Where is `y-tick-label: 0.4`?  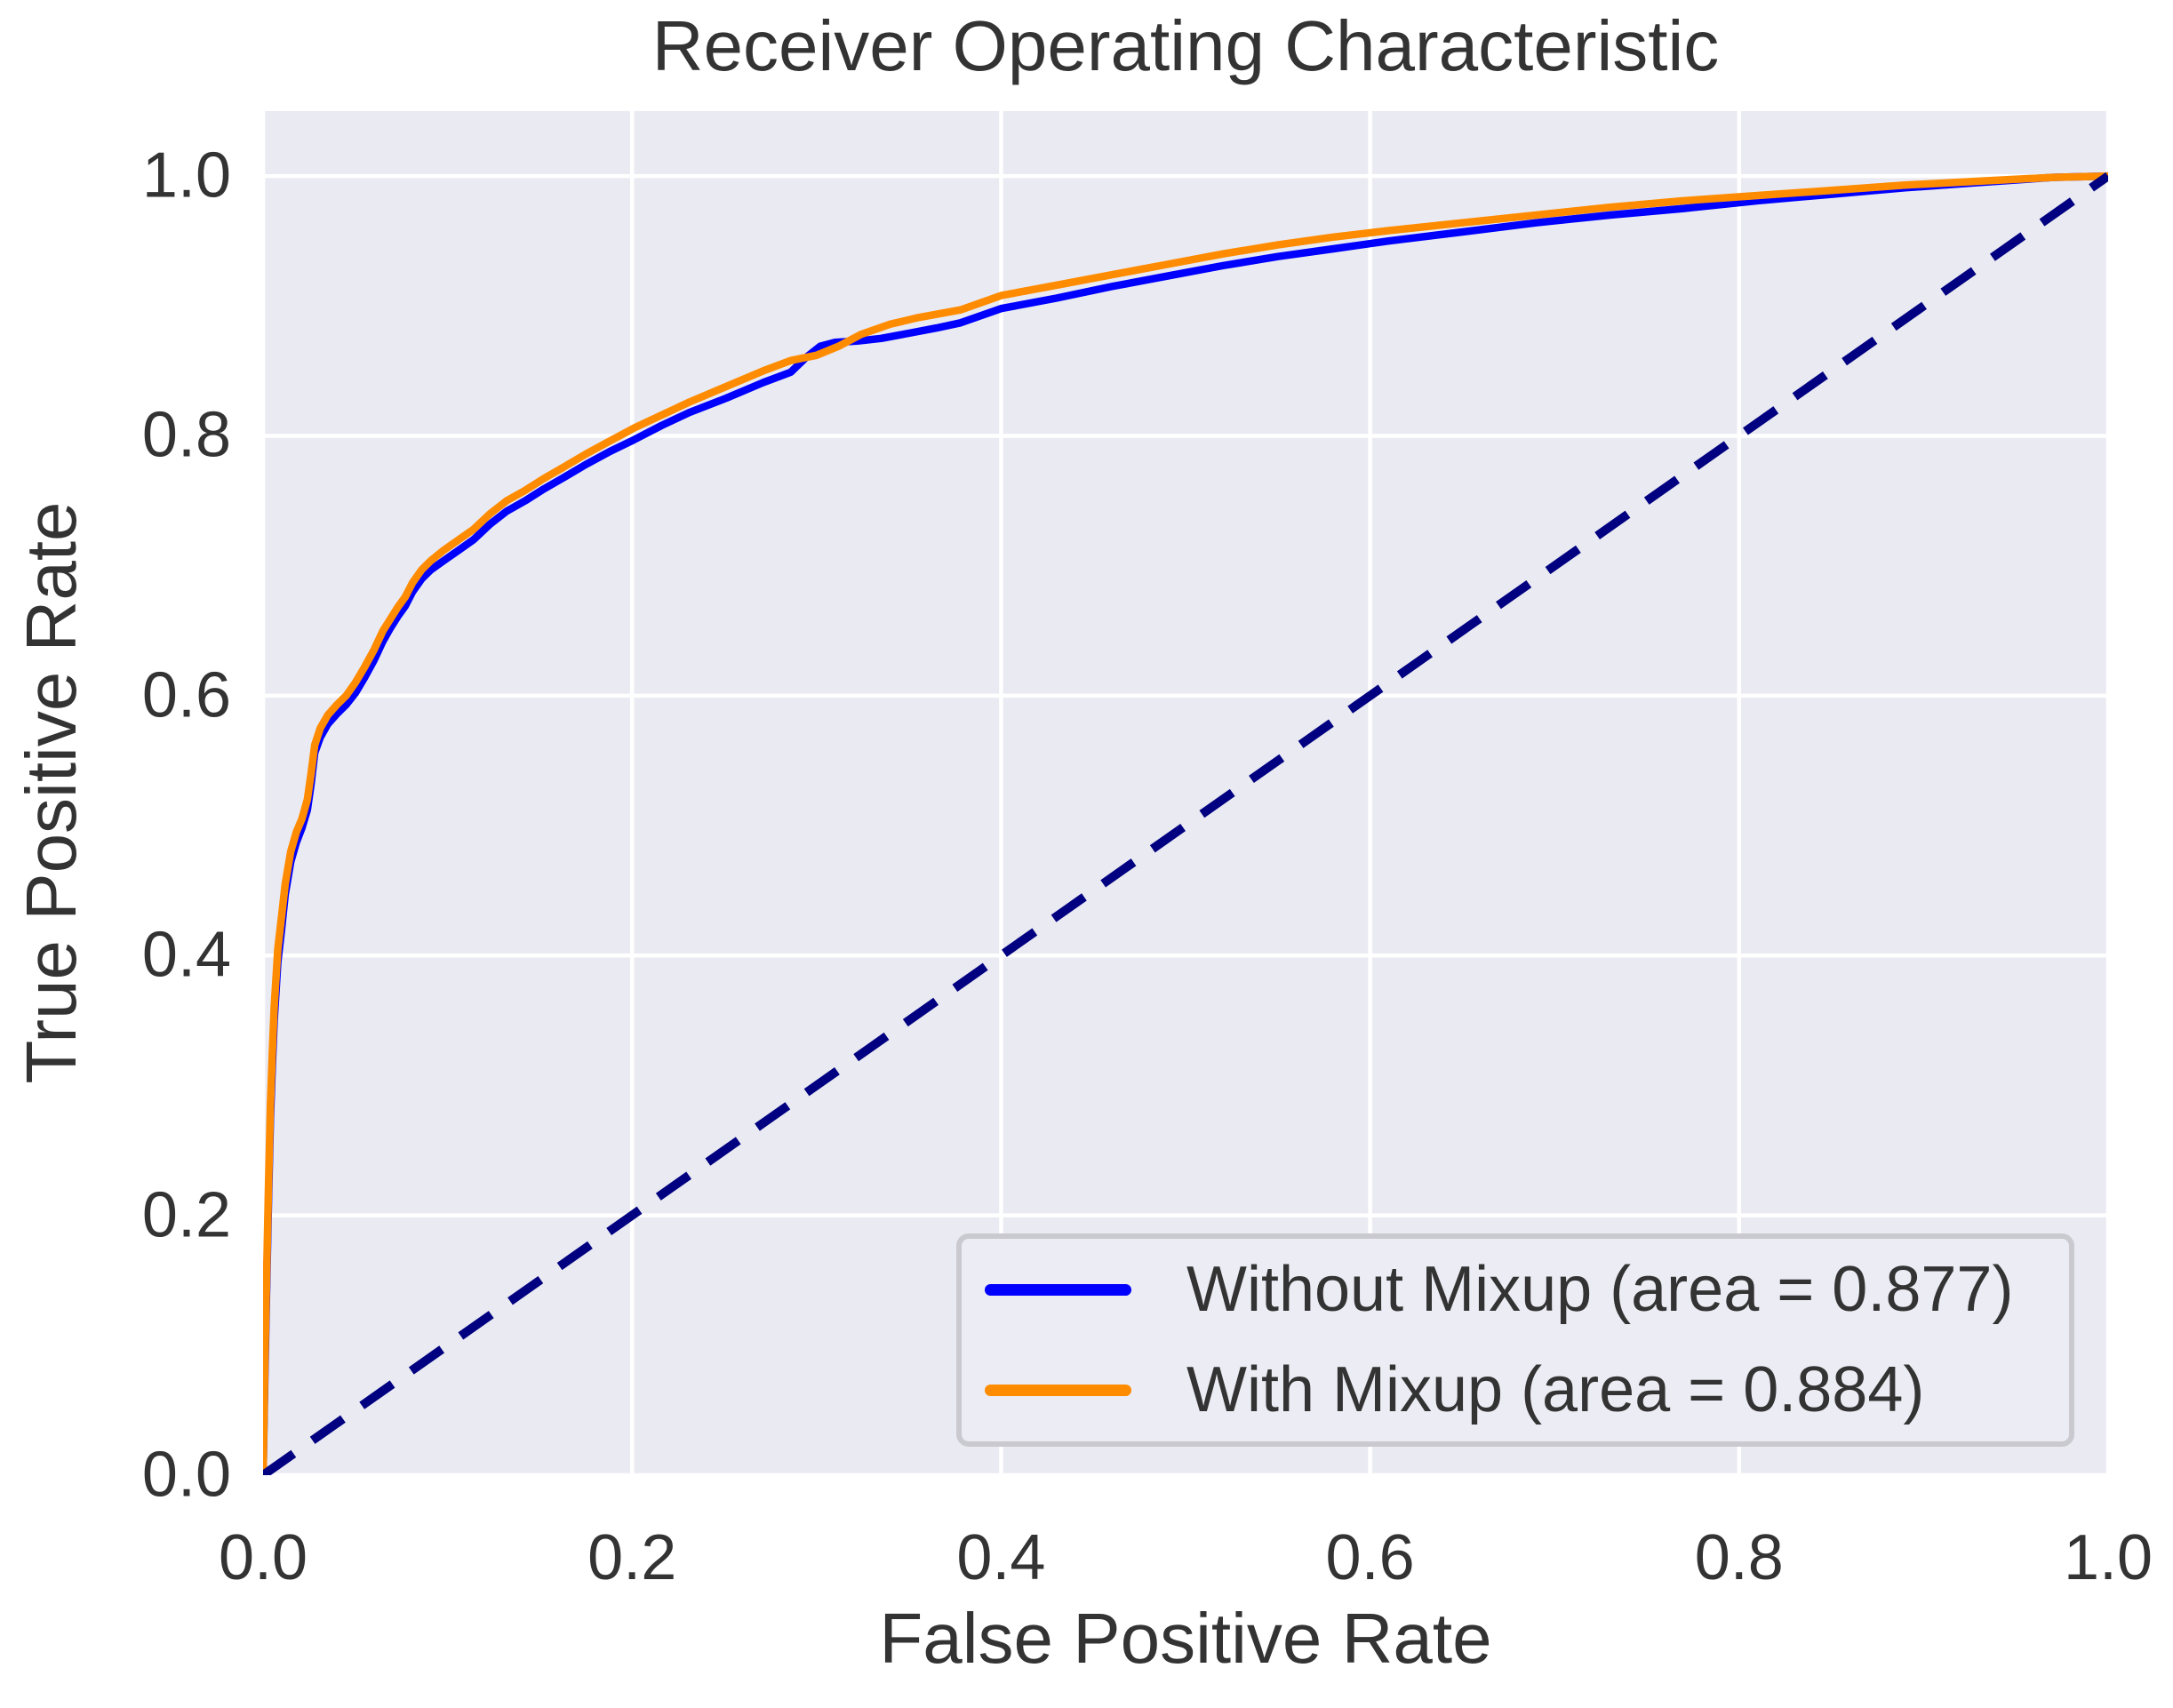
y-tick-label: 0.4 is located at coordinates (186, 955).